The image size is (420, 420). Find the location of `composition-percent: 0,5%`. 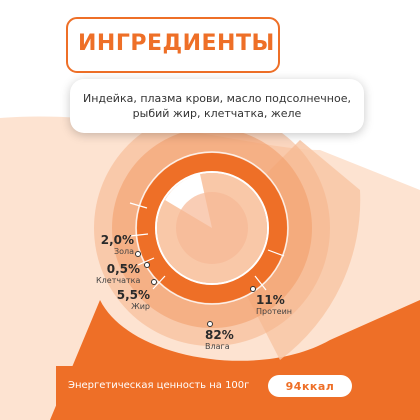

composition-percent: 0,5% is located at coordinates (123, 269).